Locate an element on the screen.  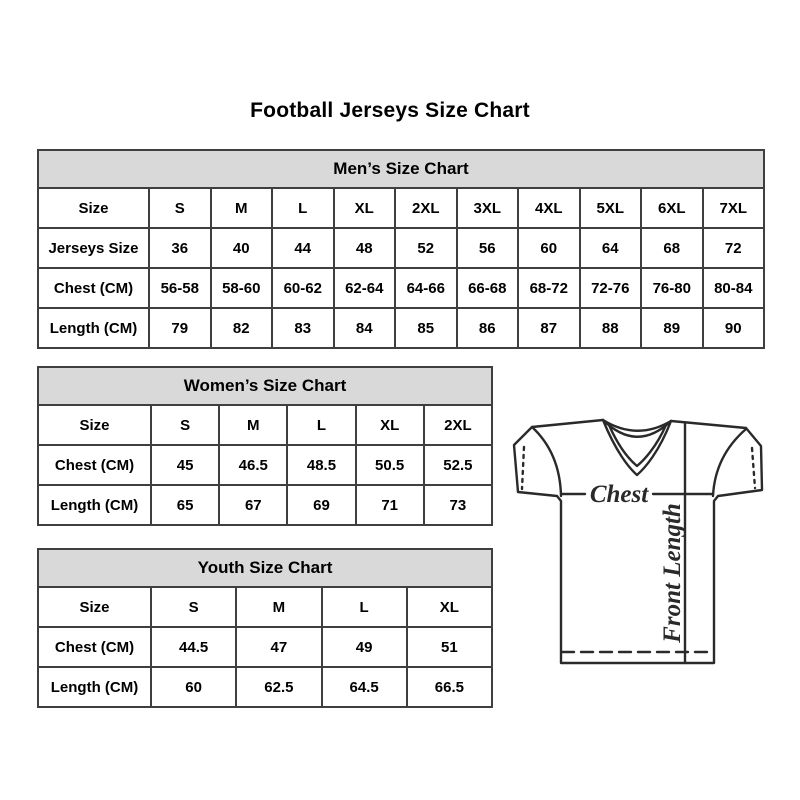
table-cell: 48.5 is located at coordinates (321, 465).